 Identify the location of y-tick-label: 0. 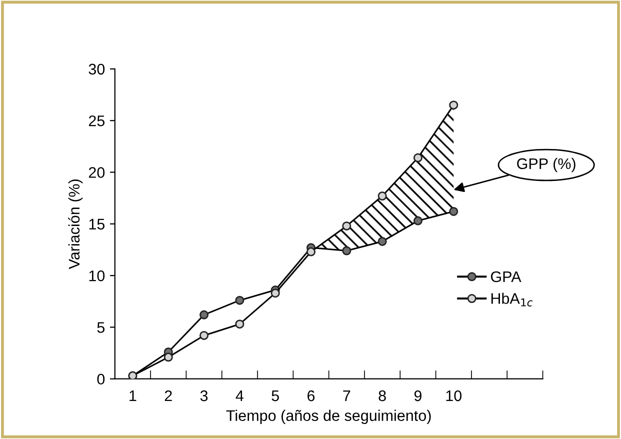
(101, 379).